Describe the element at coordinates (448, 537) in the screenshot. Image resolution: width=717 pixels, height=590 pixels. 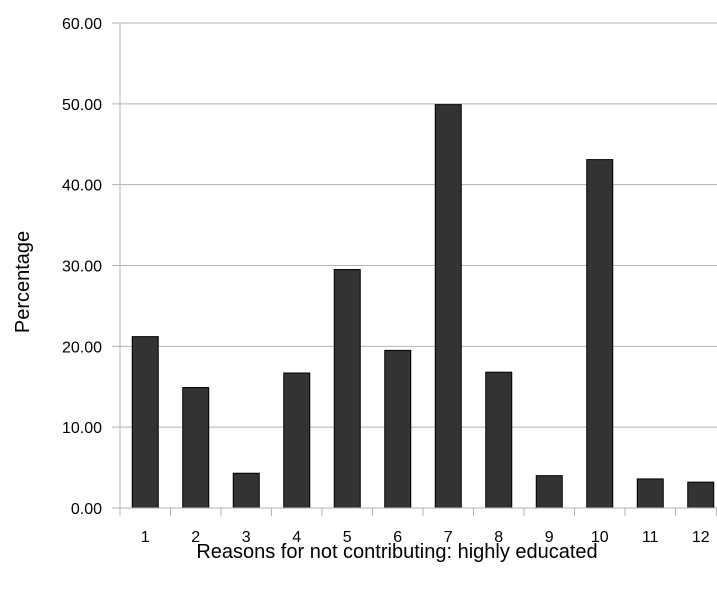
I see `x-tick-label: 7` at that location.